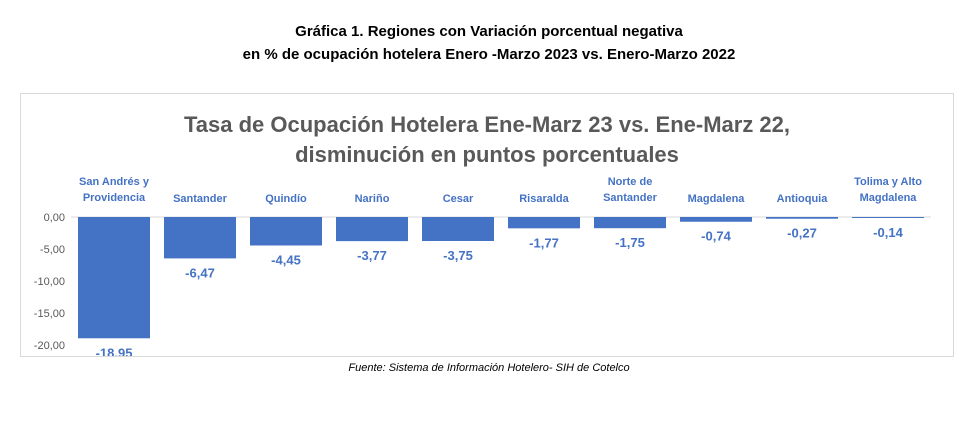 The height and width of the screenshot is (443, 978). Describe the element at coordinates (803, 199) in the screenshot. I see `category-label: Antioquia` at that location.